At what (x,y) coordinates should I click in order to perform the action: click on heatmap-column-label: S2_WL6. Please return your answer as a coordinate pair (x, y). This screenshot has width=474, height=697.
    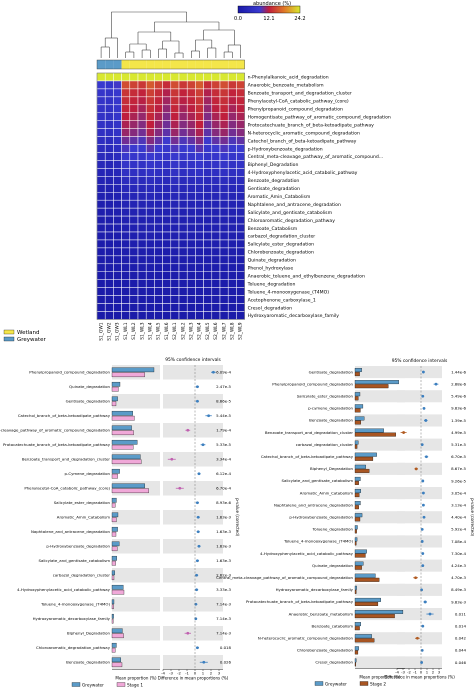
    Looking at the image, I should click on (216, 331).